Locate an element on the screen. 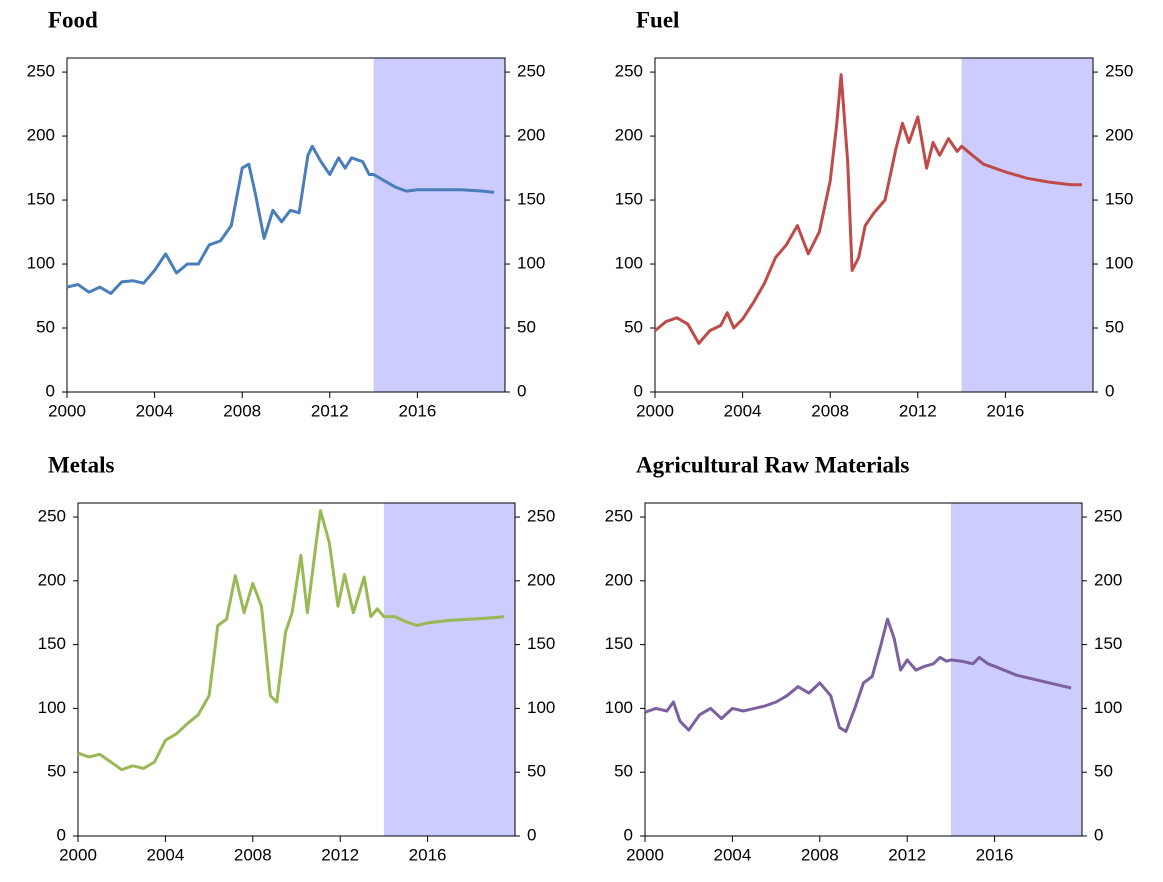  chart-title: Agricultural Raw Materials is located at coordinates (772, 464).